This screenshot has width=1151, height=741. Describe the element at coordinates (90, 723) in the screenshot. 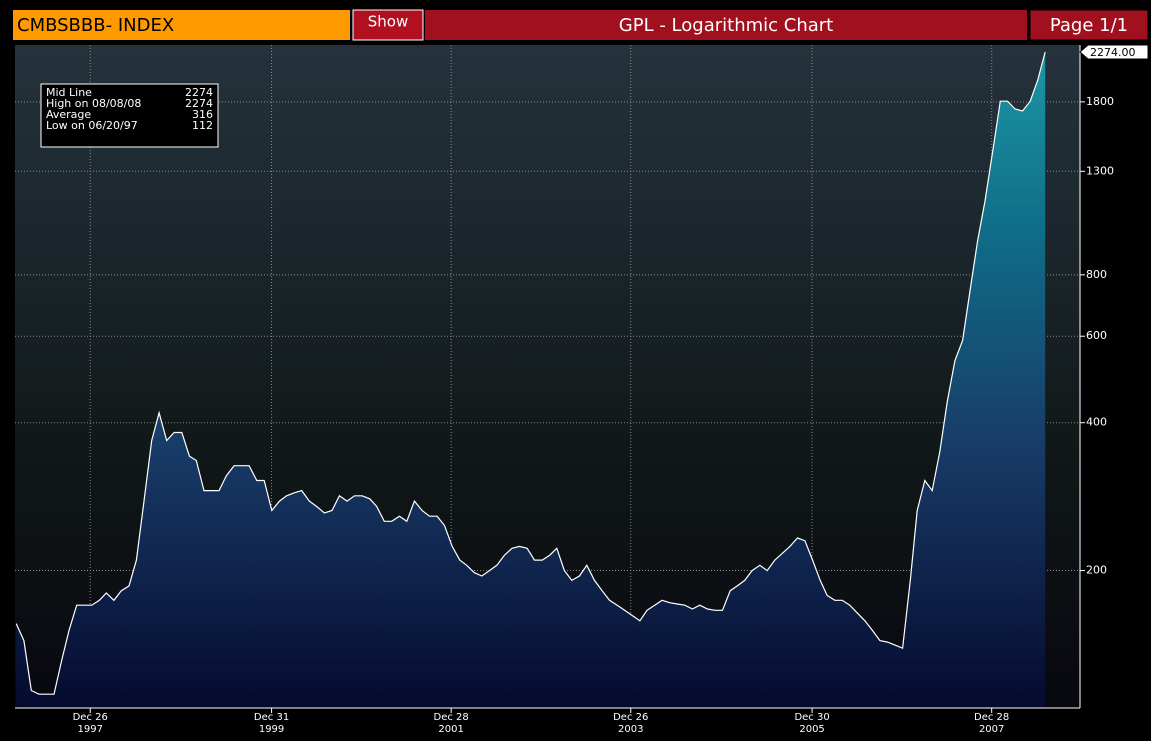

I see `x-tick-label: Dec 26 1997` at that location.